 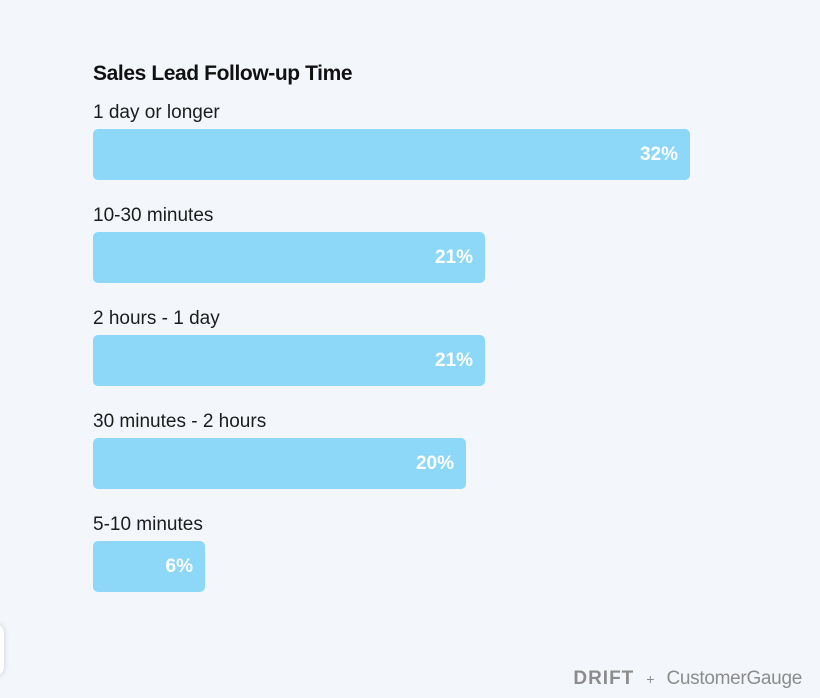 I want to click on bar-value-label: 20%, so click(x=434, y=463).